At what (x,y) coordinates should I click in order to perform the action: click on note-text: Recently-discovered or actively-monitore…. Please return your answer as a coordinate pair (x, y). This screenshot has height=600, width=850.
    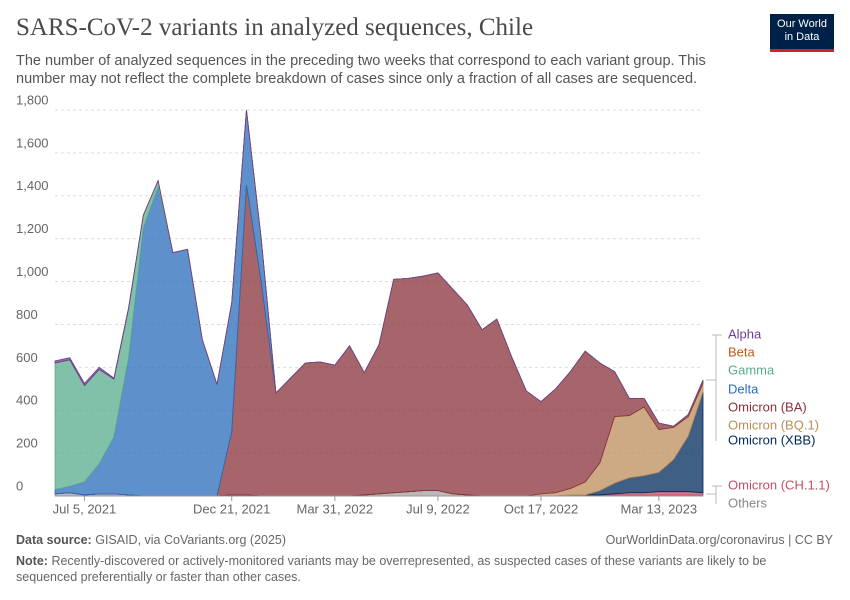
    Looking at the image, I should click on (391, 569).